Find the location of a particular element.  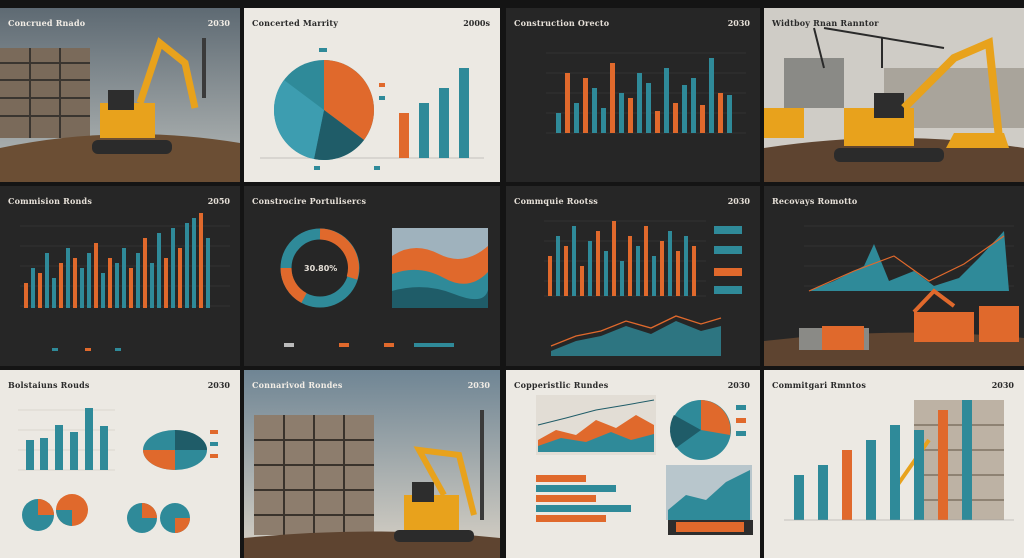

panel-title: Construction Orecto is located at coordinates (562, 23).